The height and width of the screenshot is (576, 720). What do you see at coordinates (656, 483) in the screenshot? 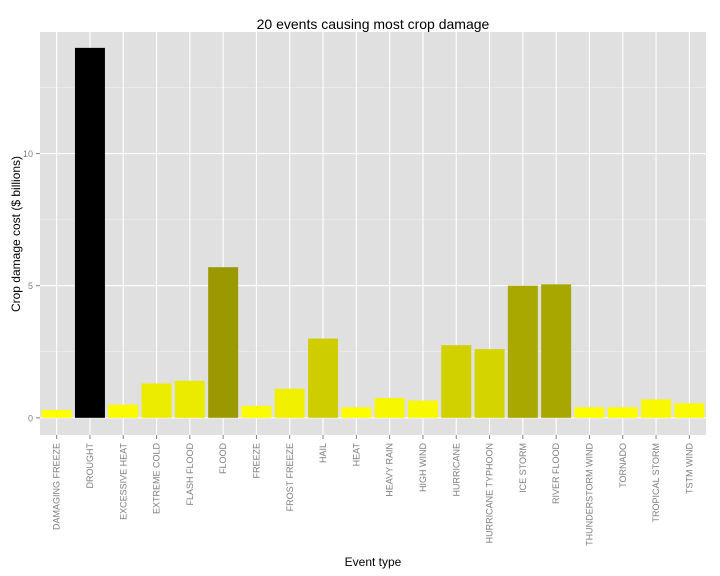
I see `x-tick-label: TROPICAL STORM` at bounding box center [656, 483].